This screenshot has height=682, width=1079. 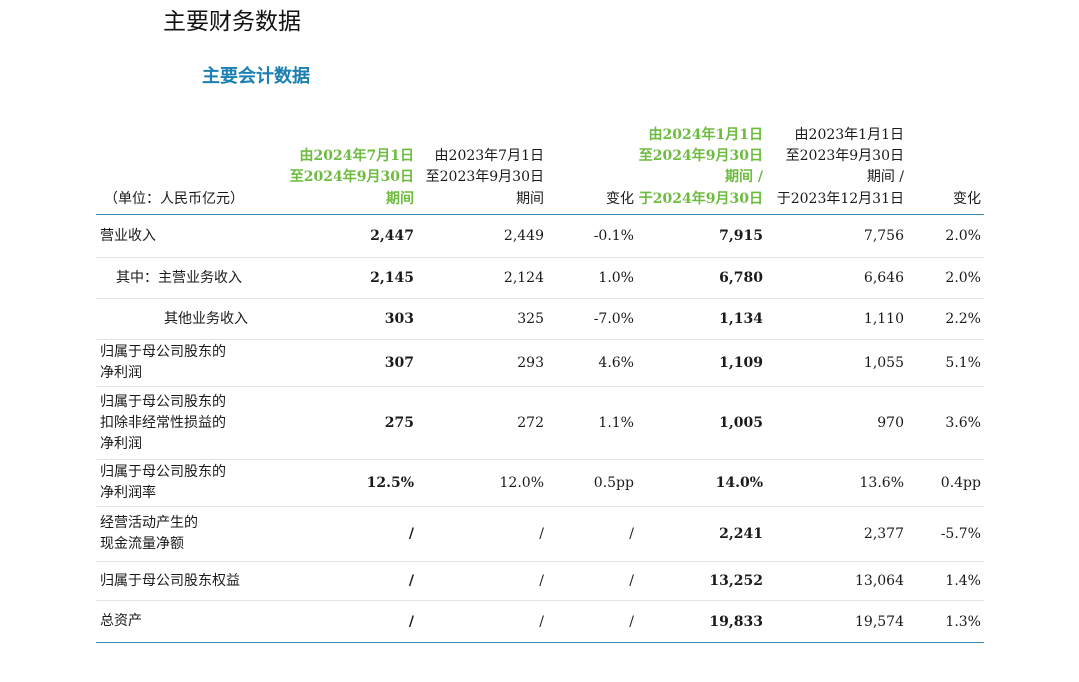 I want to click on cell-ytd-2023: 1,055, so click(x=883, y=363).